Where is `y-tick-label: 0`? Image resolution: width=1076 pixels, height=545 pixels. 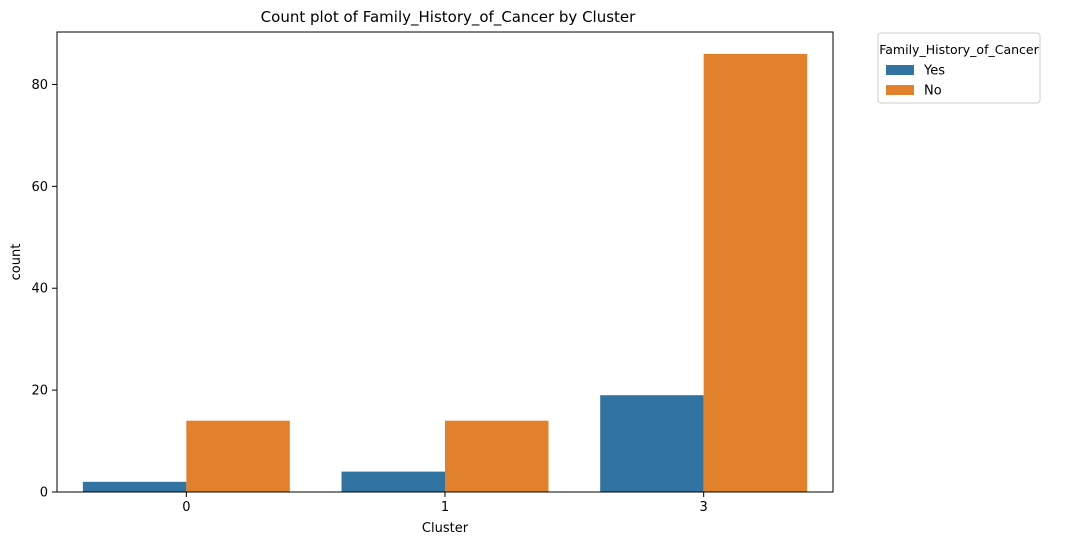
y-tick-label: 0 is located at coordinates (44, 493).